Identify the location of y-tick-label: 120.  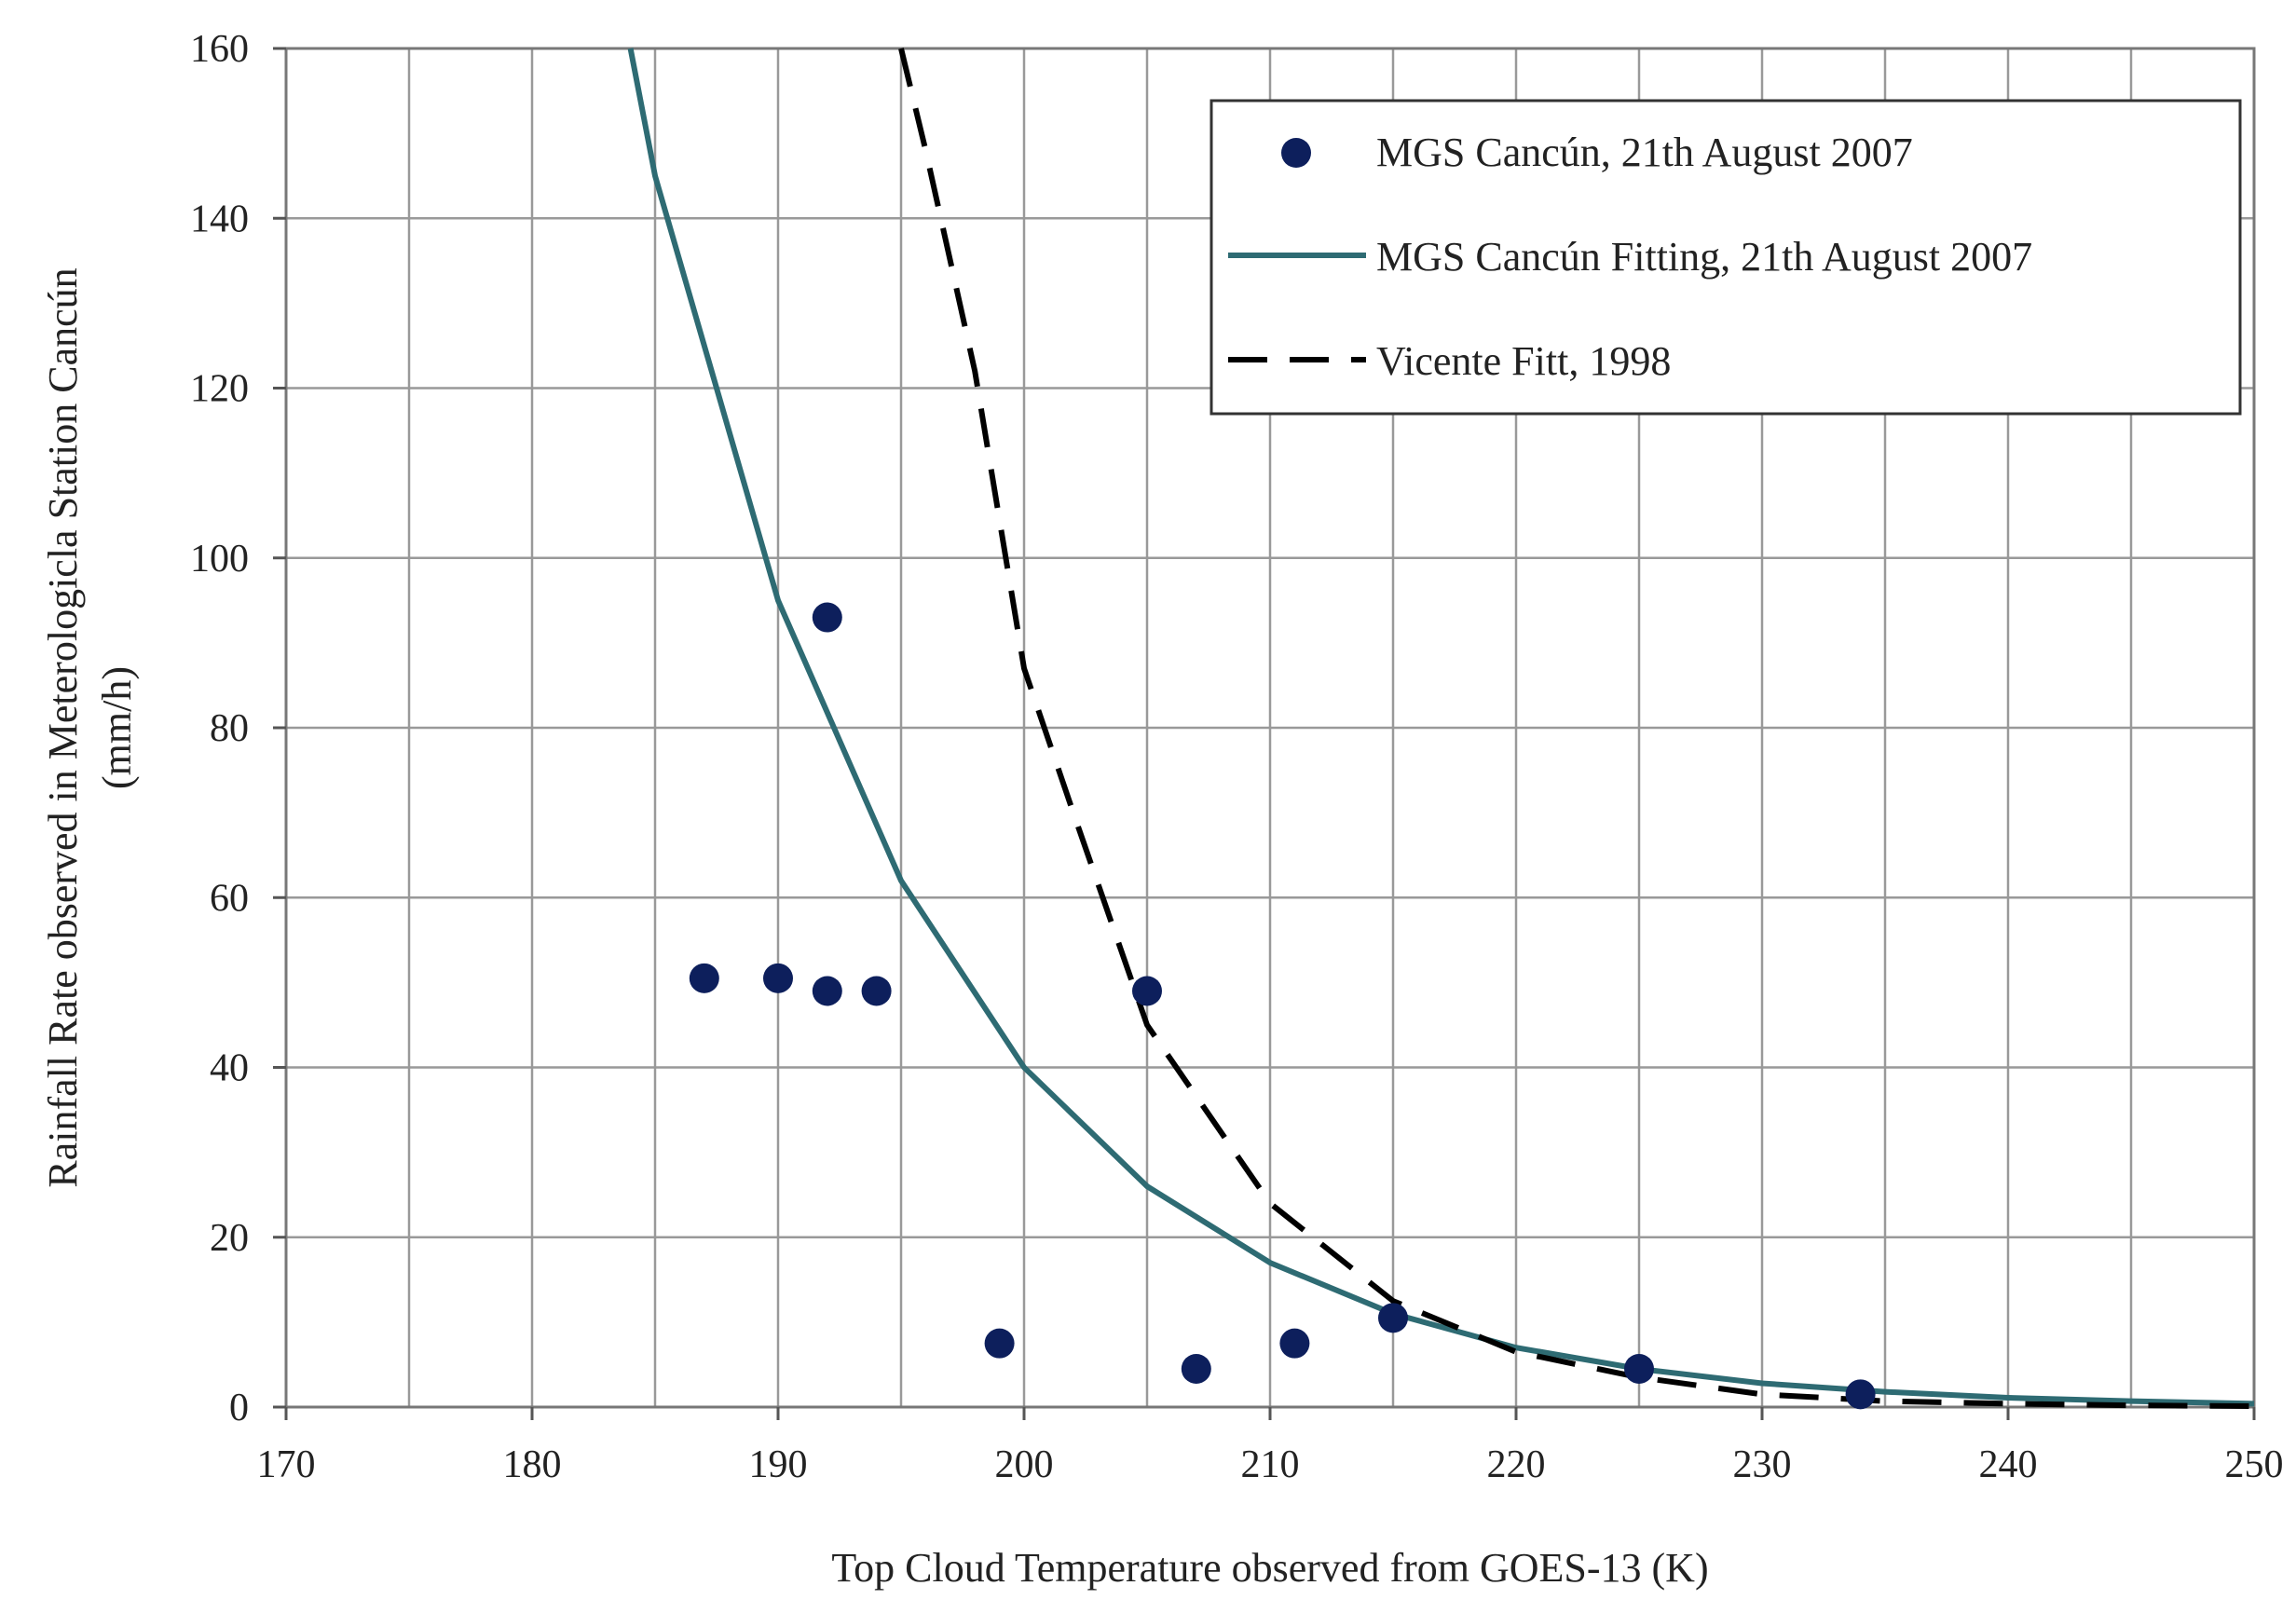
(219, 389).